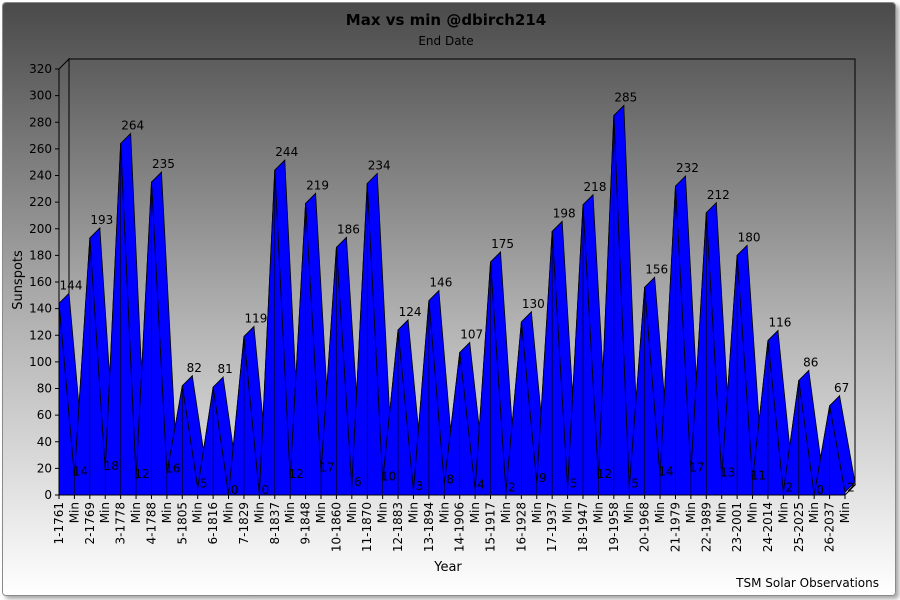 The height and width of the screenshot is (600, 900). I want to click on chart-subtitle: End Date, so click(445, 41).